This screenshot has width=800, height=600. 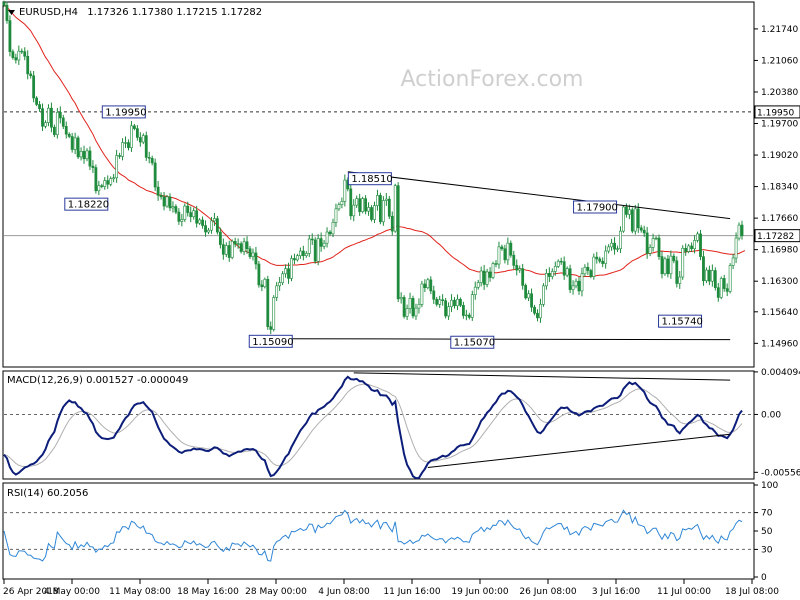 I want to click on price-tags: 1.19950 1.17282, so click(x=777, y=174).